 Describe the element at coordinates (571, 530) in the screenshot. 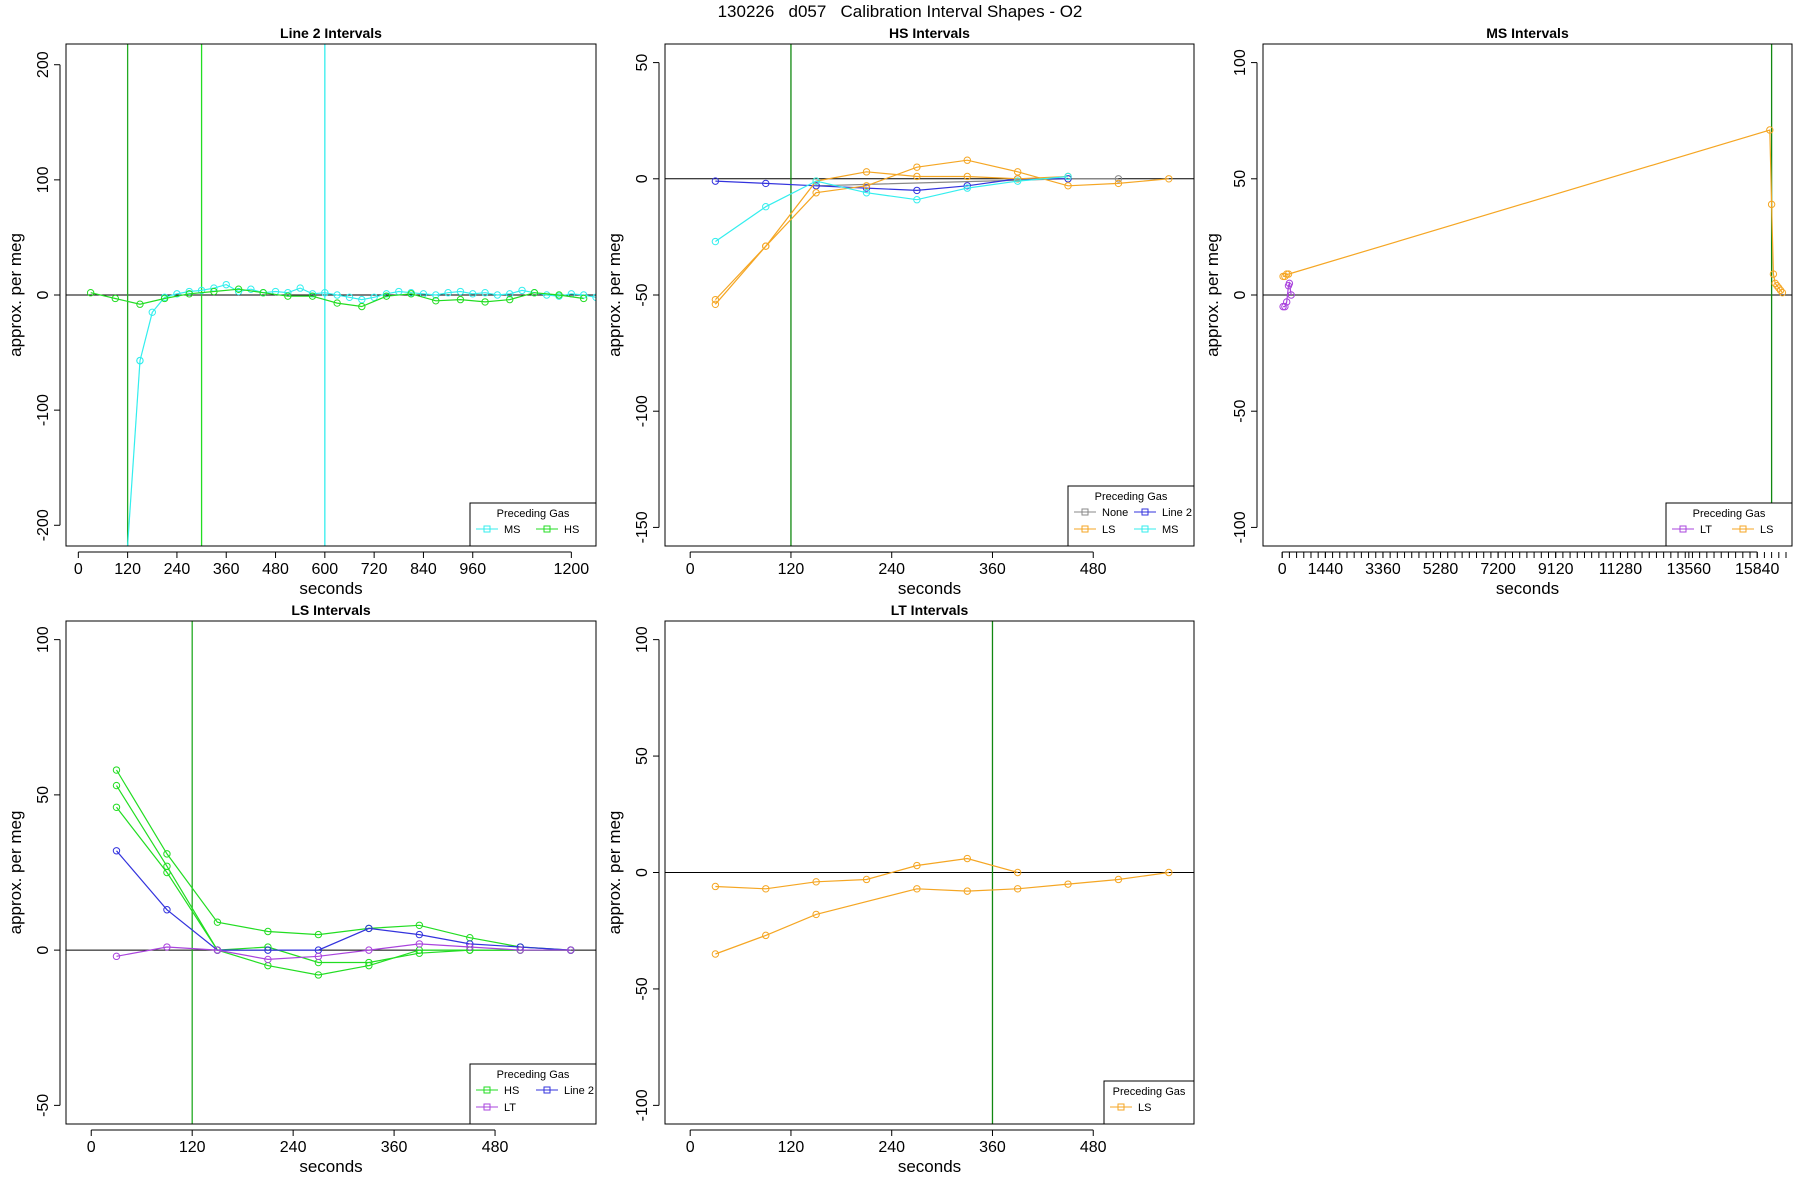

I see `legend-entry-label: HS` at that location.